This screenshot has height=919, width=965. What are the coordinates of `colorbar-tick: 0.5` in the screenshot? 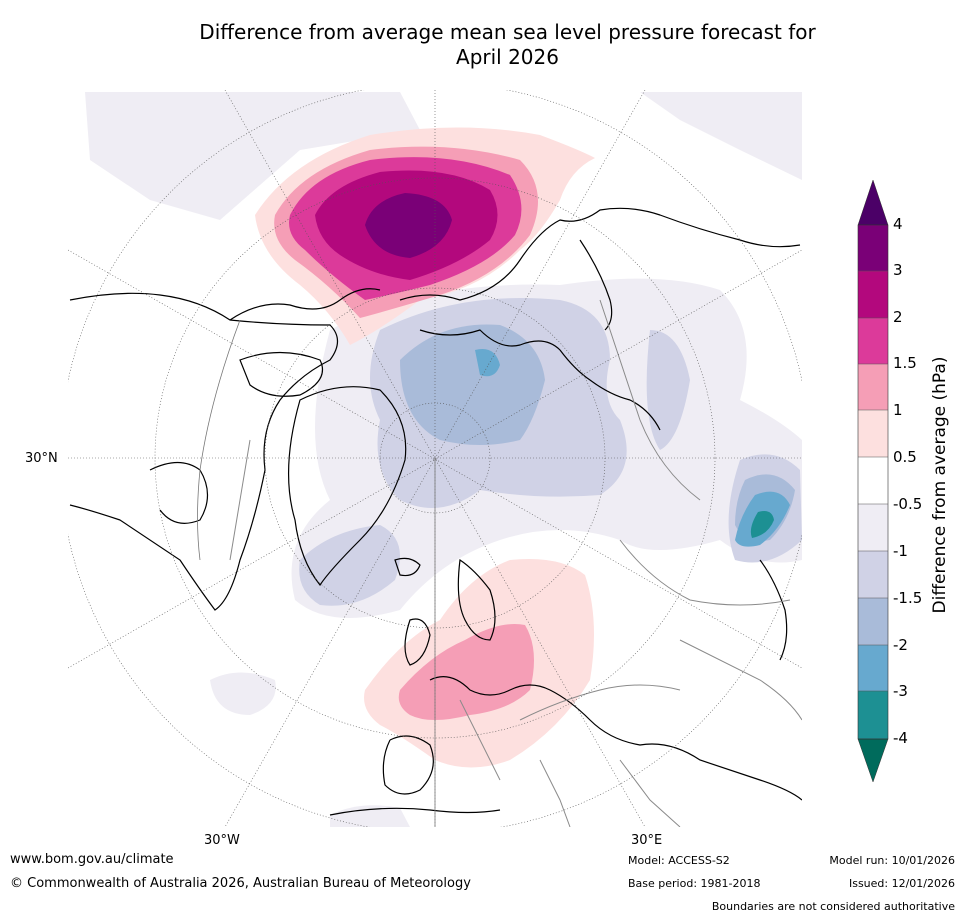 It's located at (905, 457).